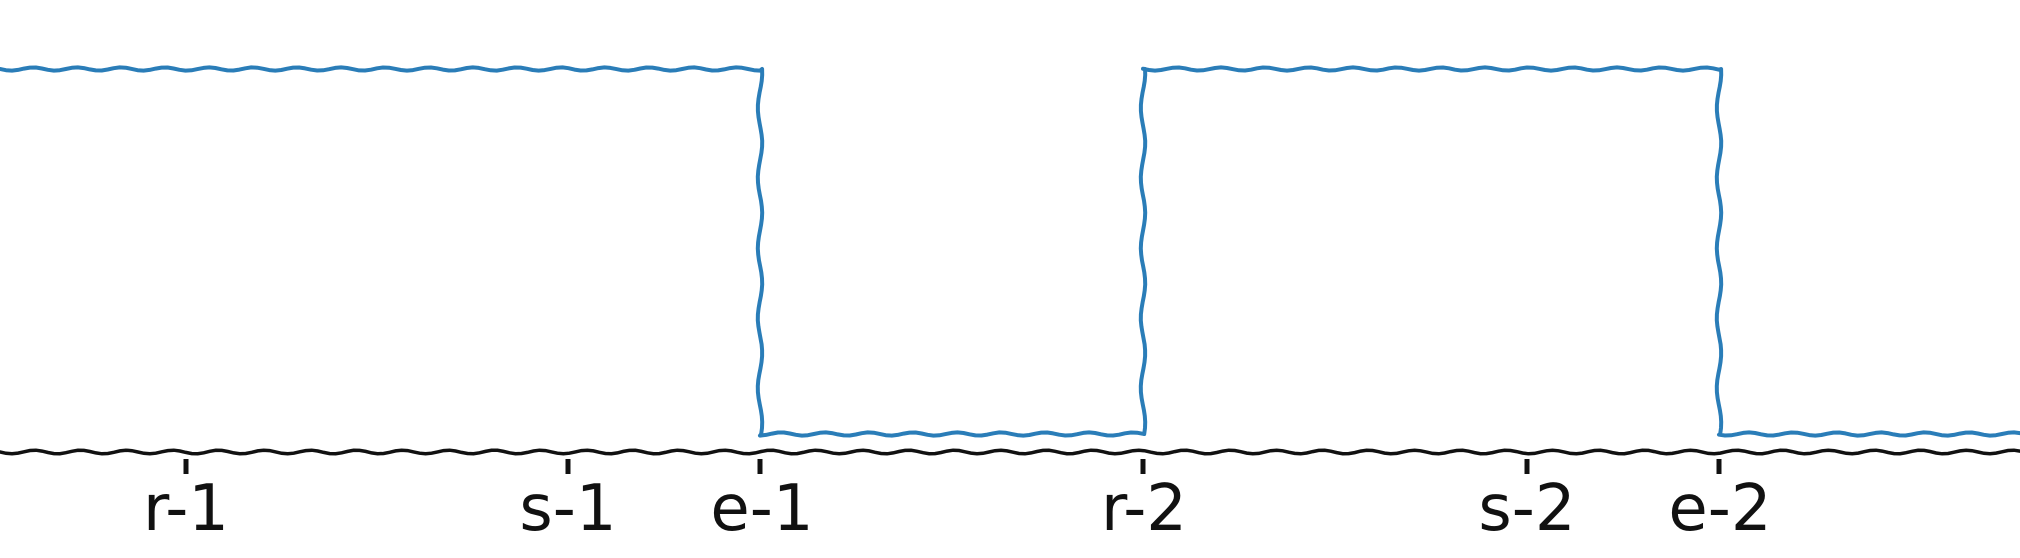  I want to click on tick-marks, so click(952, 466).